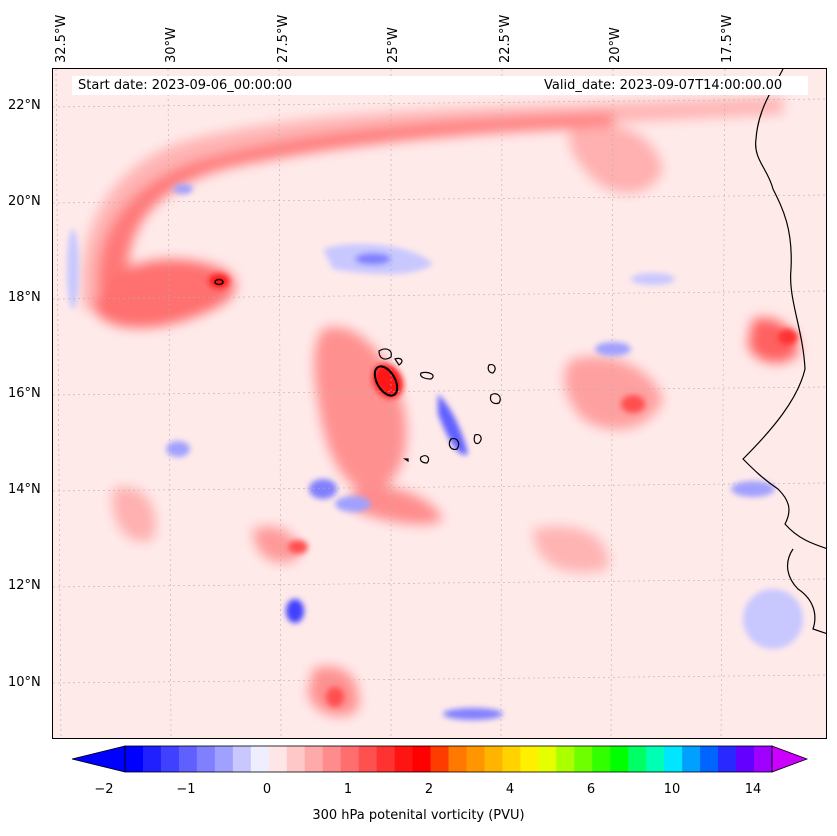 The image size is (837, 836). Describe the element at coordinates (104, 789) in the screenshot. I see `colorbar-tick: −2` at that location.